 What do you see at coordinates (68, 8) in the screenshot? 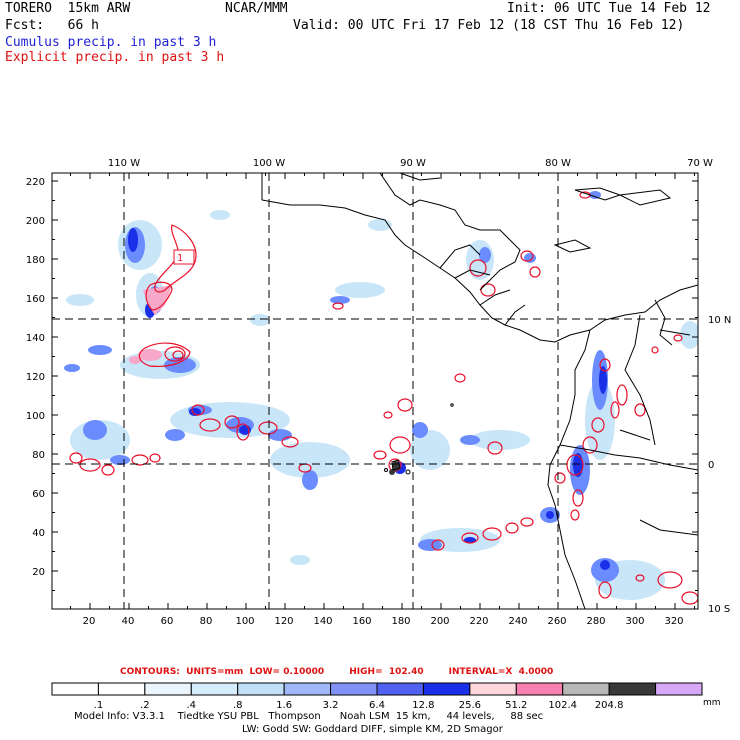
I see `model-name: TORERO 15km ARW` at bounding box center [68, 8].